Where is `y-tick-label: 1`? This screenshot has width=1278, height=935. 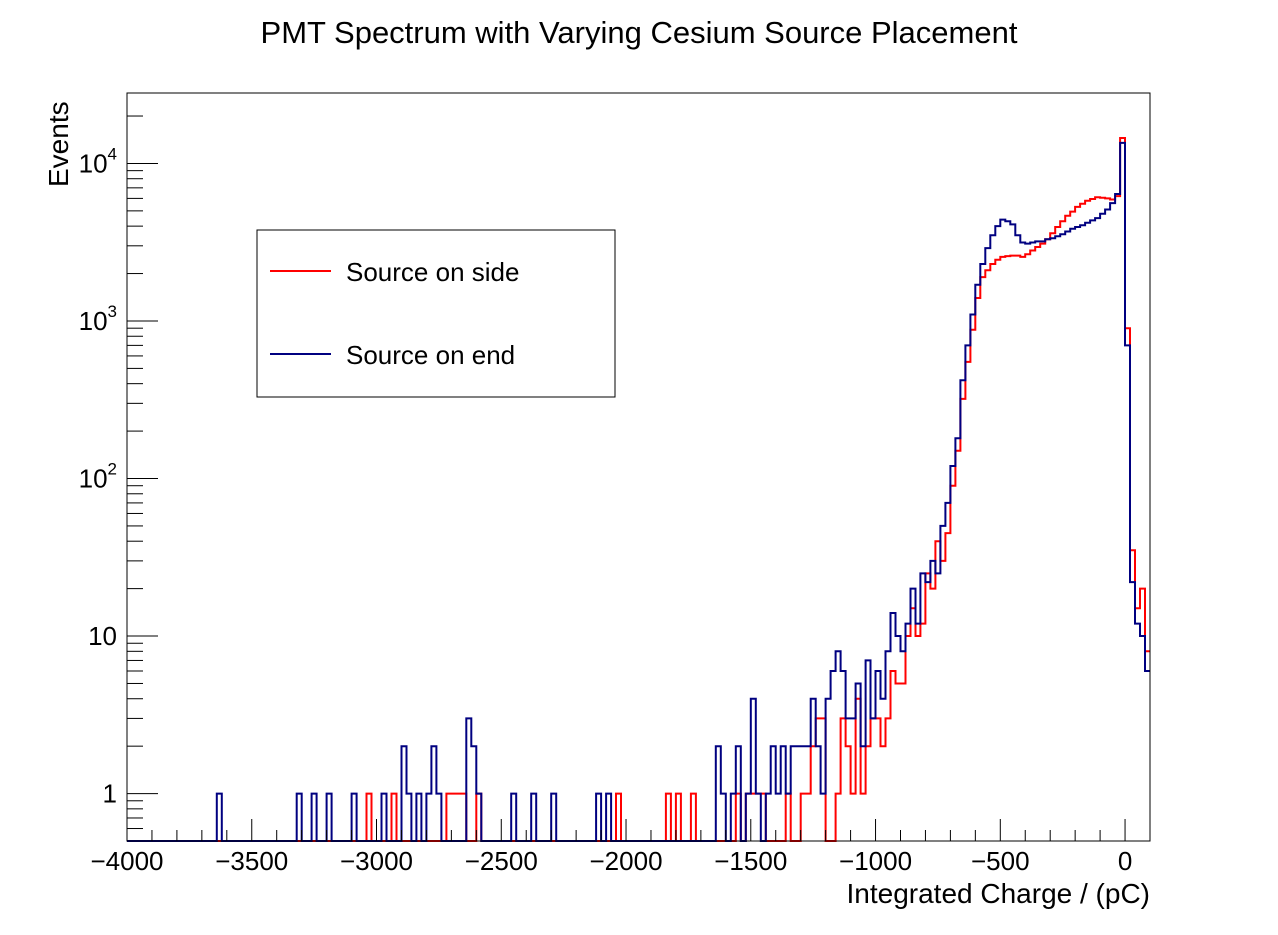 y-tick-label: 1 is located at coordinates (110, 794).